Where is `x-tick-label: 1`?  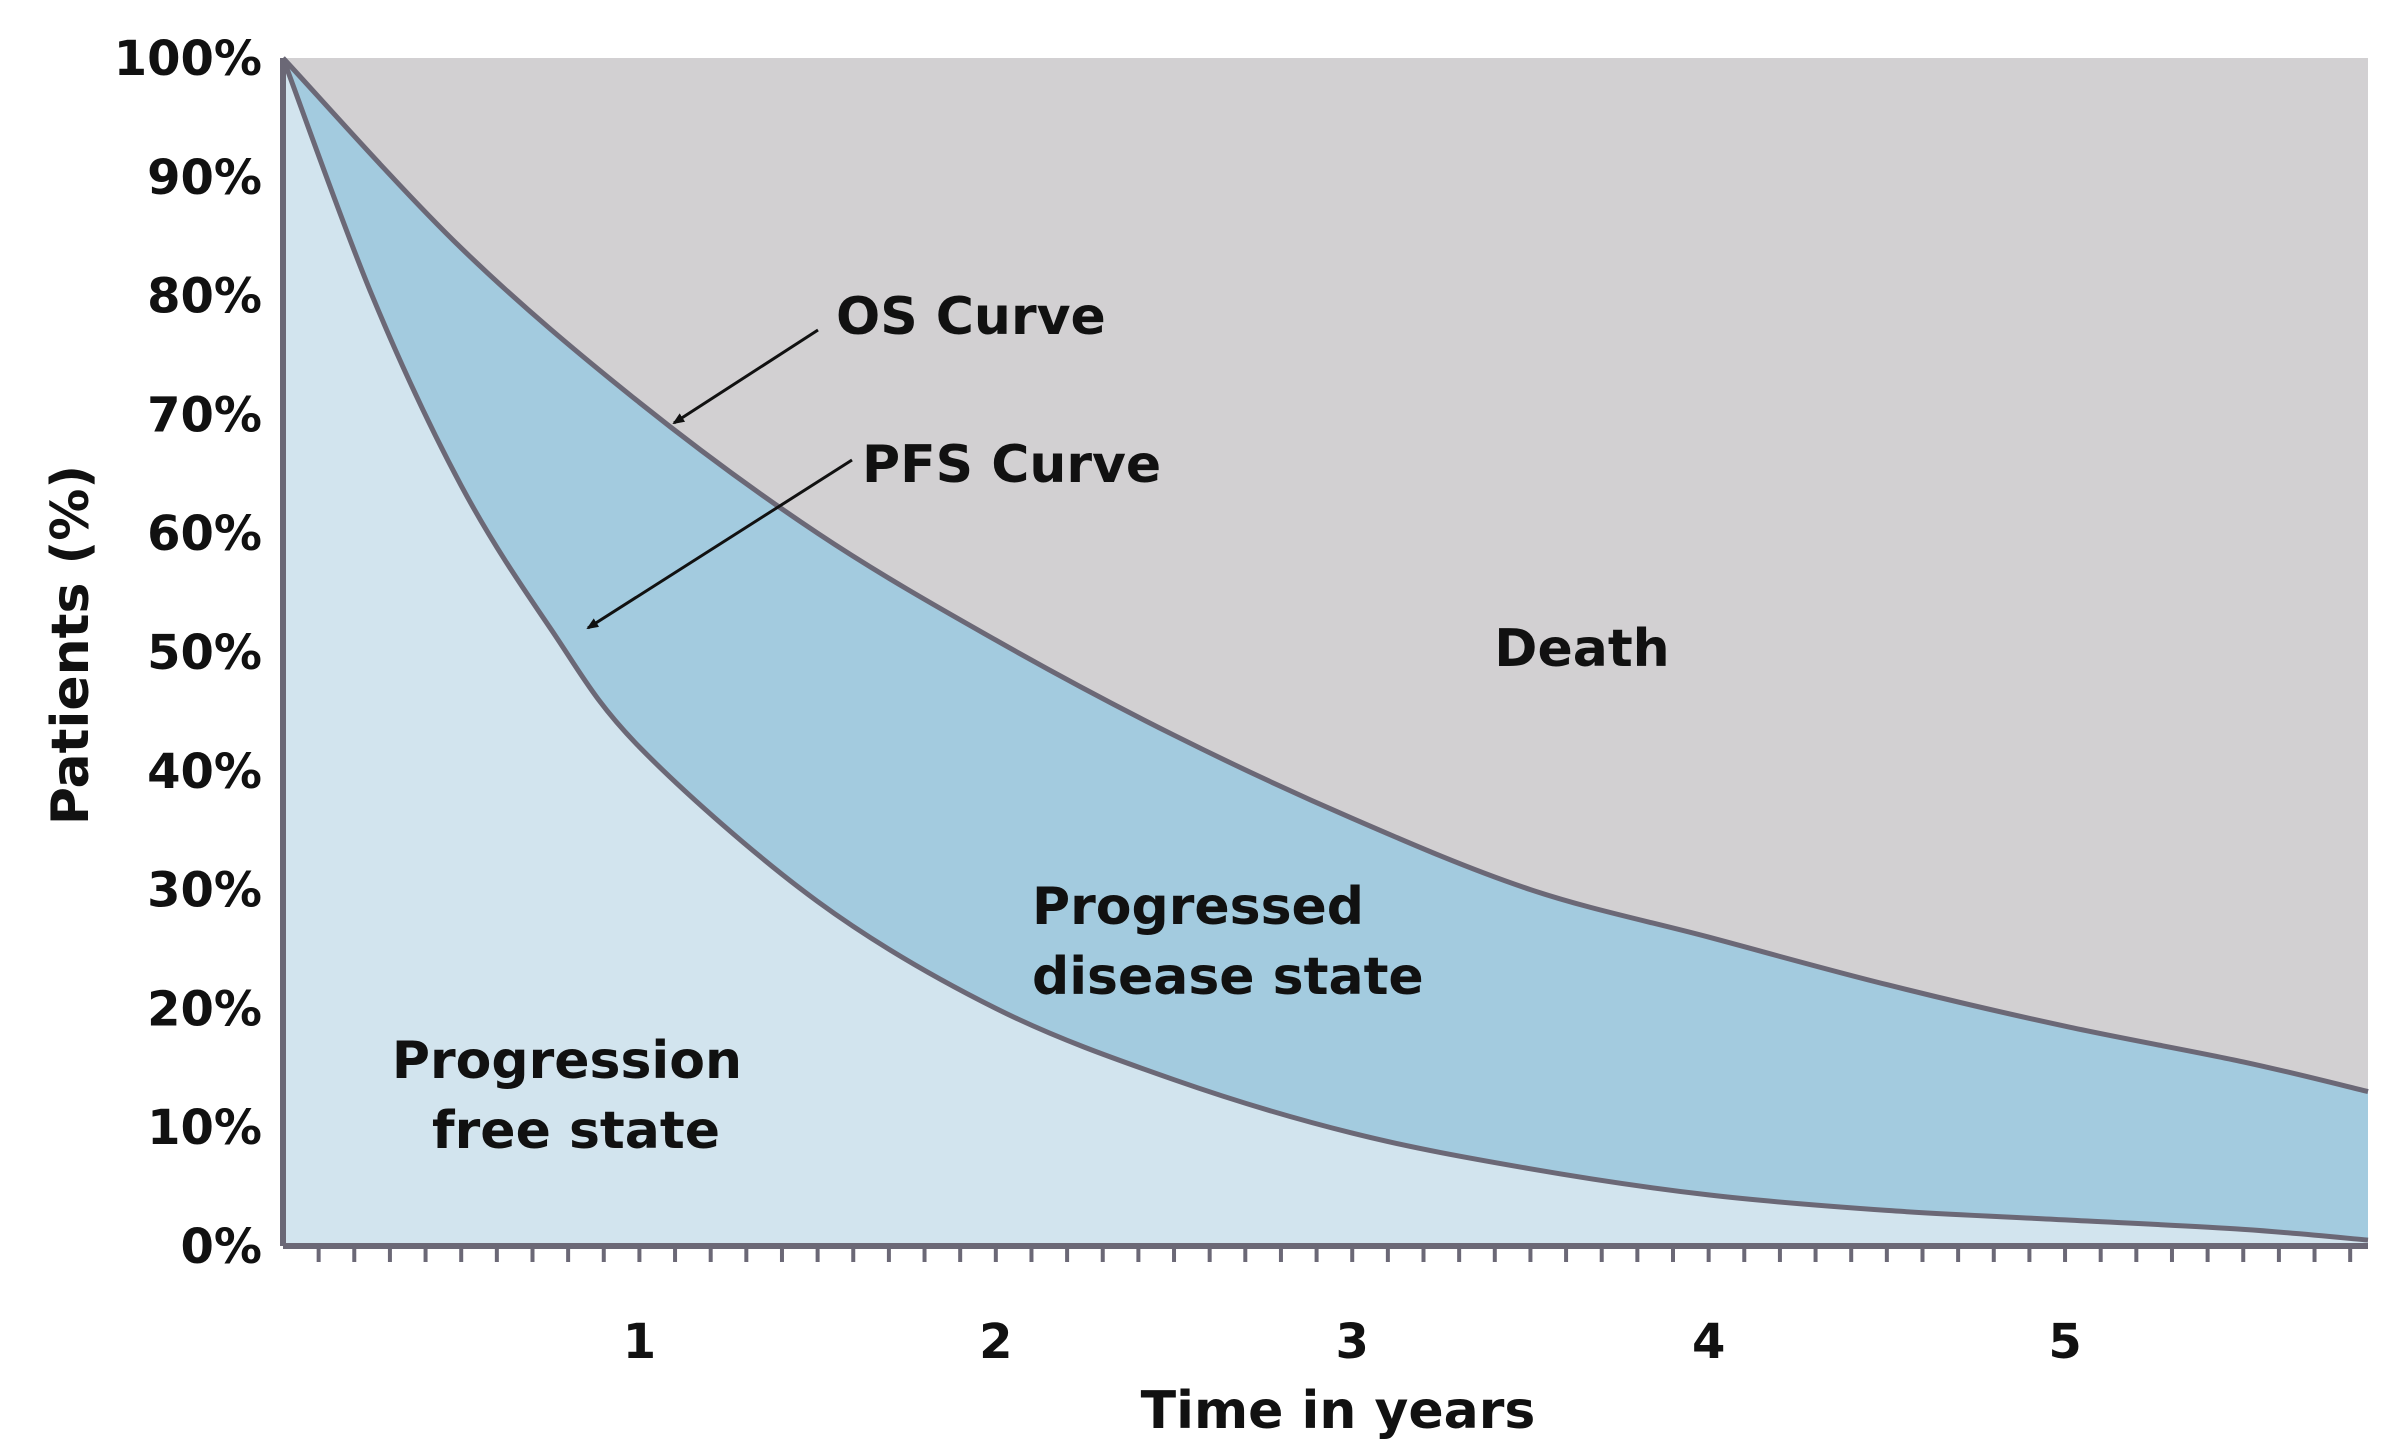
x-tick-label: 1 is located at coordinates (639, 1342).